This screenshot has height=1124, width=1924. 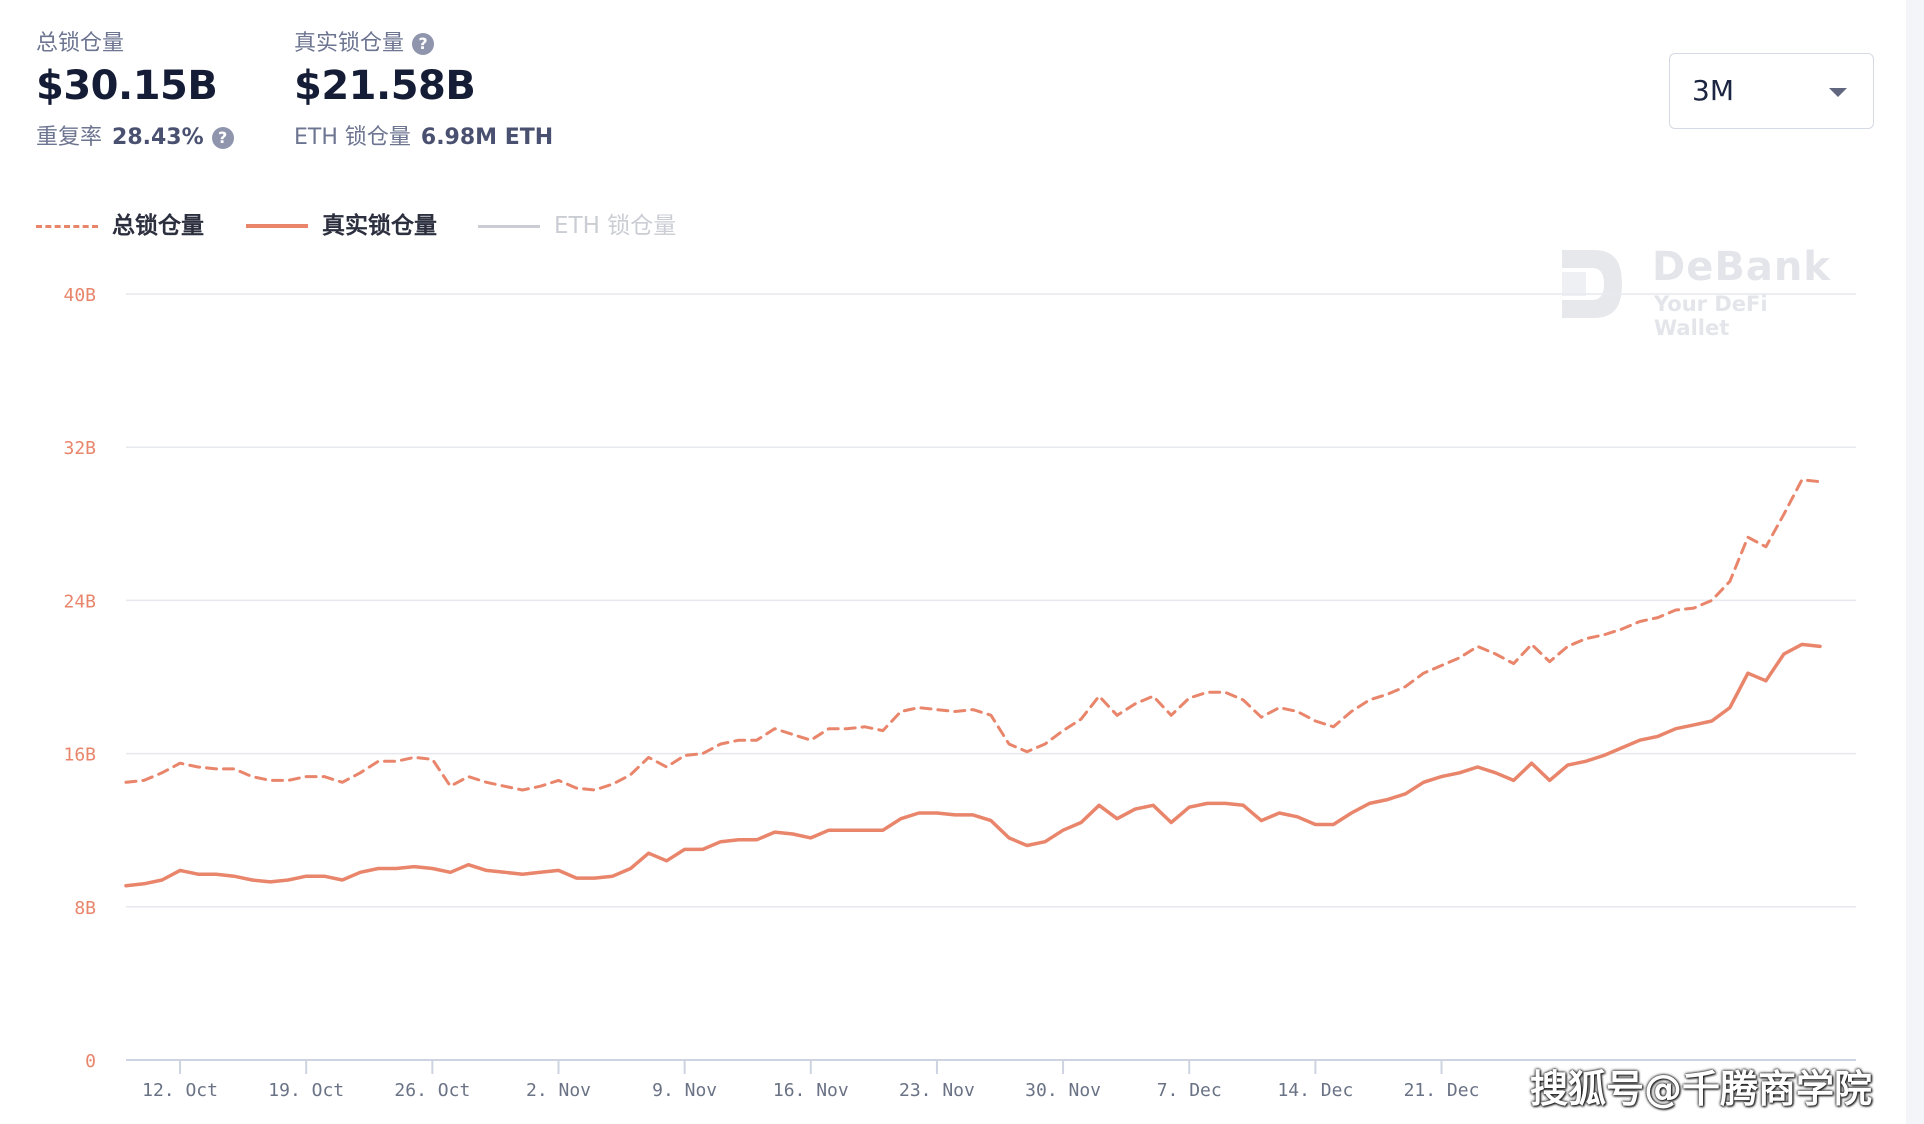 I want to click on duplicate-rate-value: 28.43%, so click(x=158, y=137).